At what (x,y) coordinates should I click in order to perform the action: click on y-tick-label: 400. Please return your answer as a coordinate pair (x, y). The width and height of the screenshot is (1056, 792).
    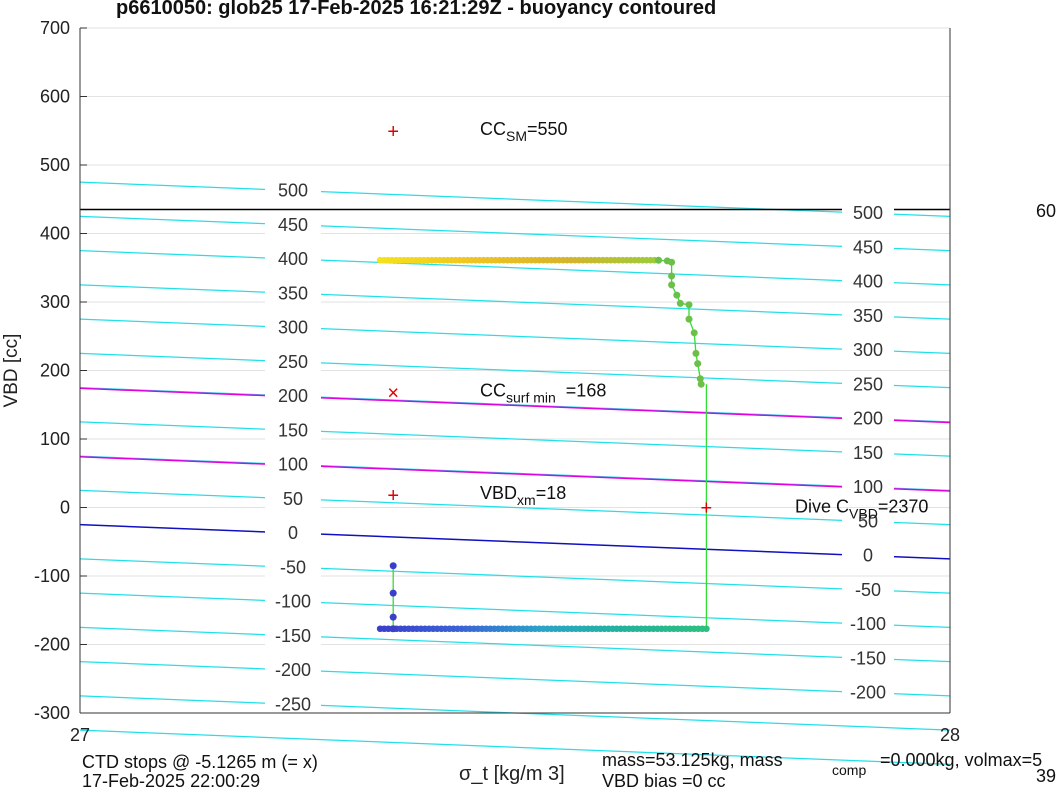
    Looking at the image, I should click on (55, 234).